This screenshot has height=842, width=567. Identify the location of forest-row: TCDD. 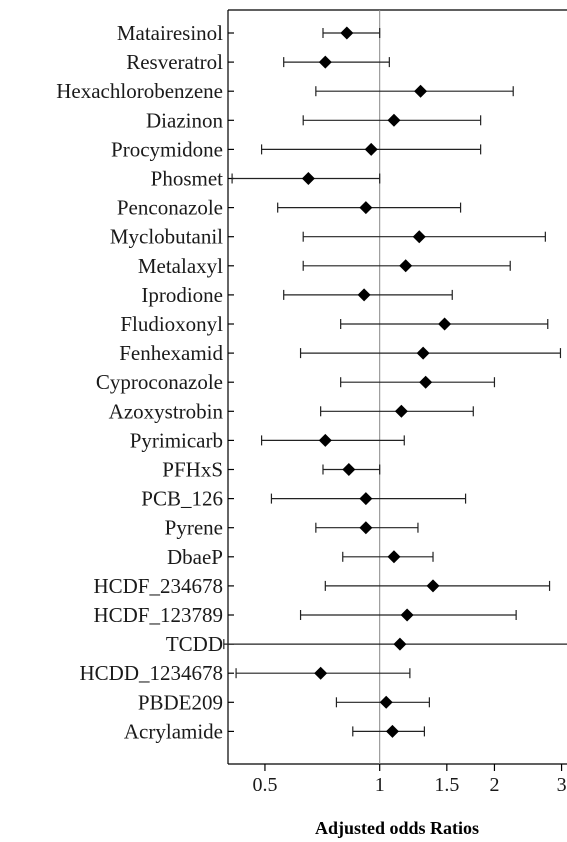
(366, 644).